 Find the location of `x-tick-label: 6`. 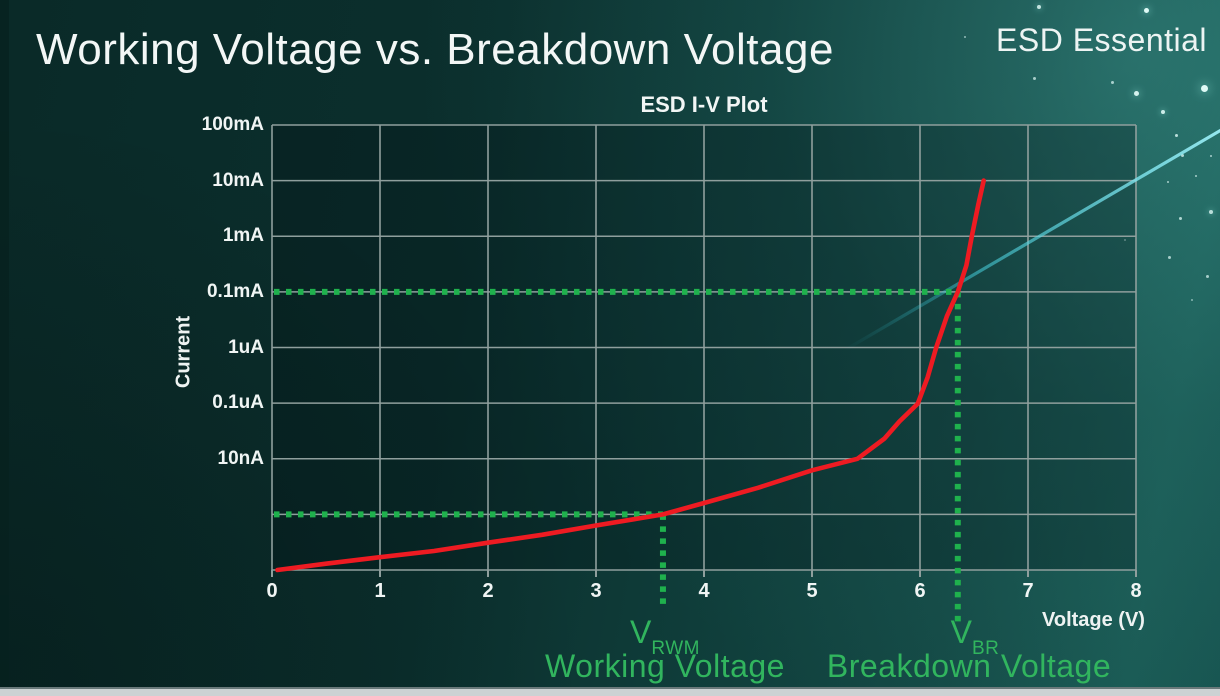

x-tick-label: 6 is located at coordinates (920, 591).